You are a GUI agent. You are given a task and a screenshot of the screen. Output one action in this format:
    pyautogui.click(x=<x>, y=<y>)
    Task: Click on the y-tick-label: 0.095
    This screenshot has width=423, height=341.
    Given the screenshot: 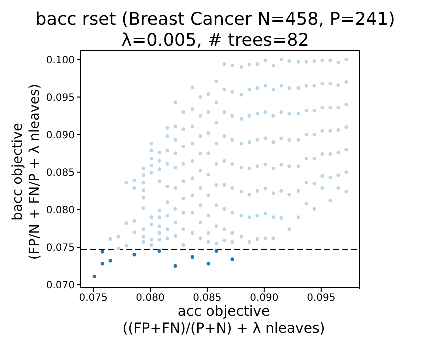 What is the action you would take?
    pyautogui.click(x=60, y=98)
    